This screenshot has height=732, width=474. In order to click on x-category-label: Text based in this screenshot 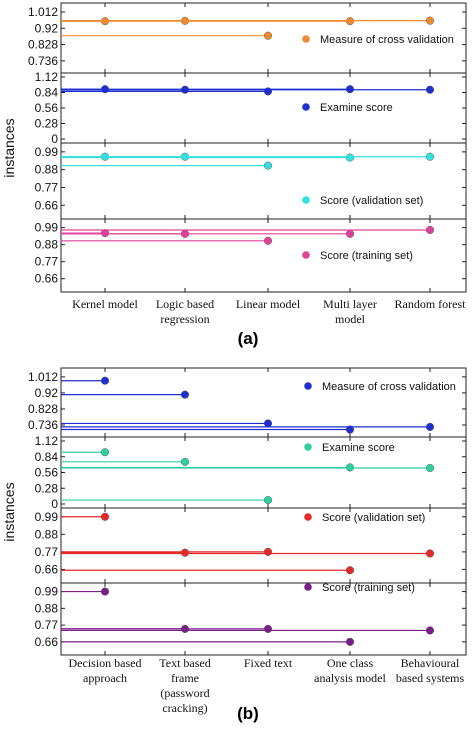, I will do `click(184, 663)`.